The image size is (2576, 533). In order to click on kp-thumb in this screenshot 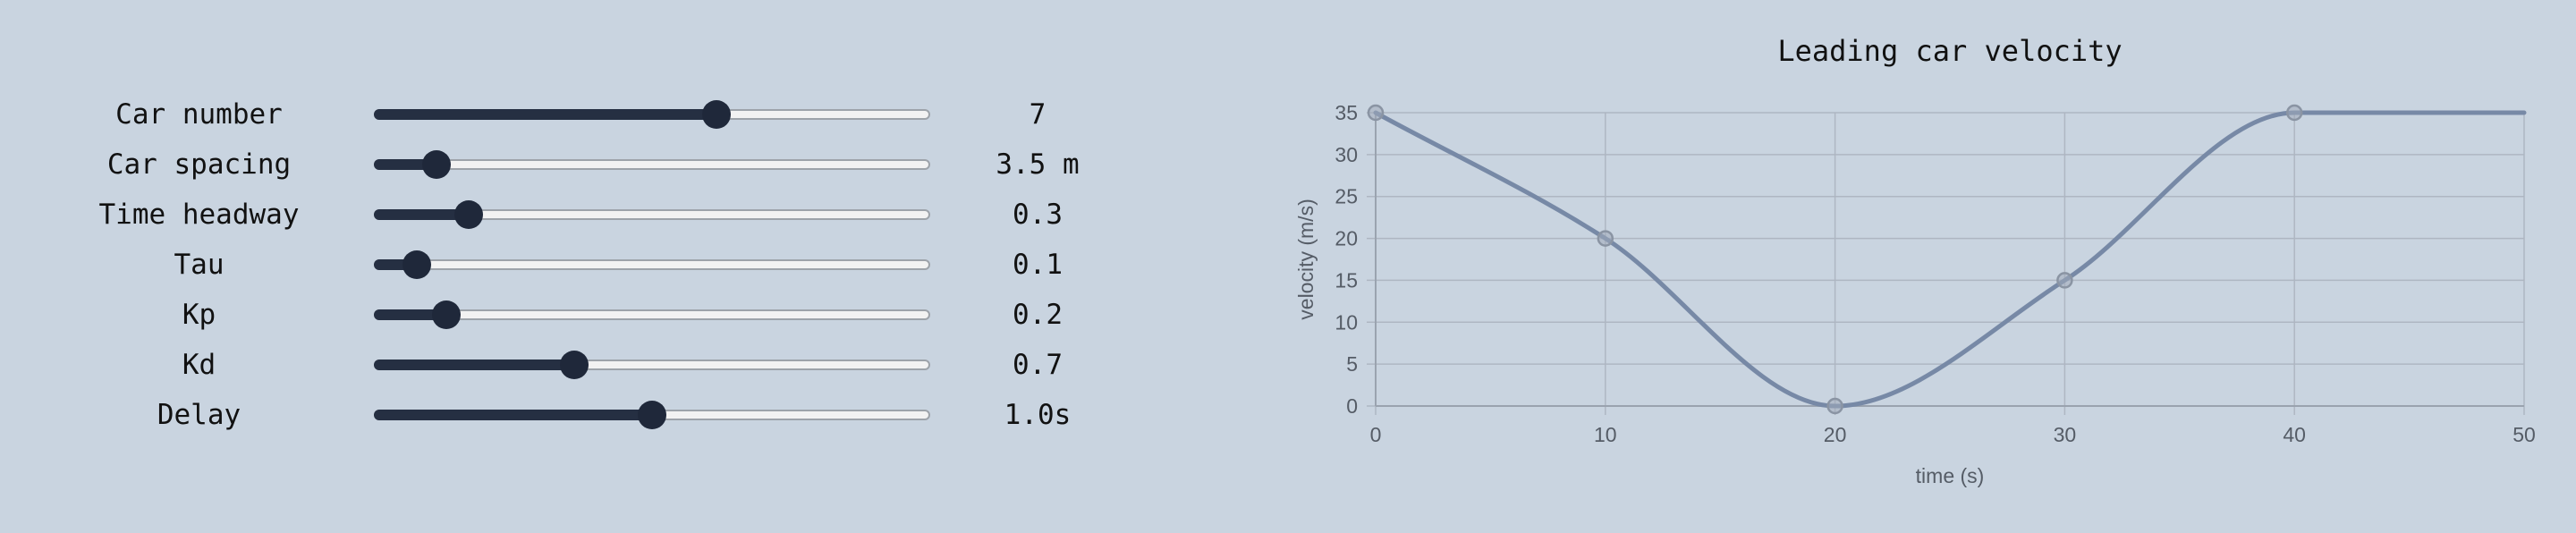, I will do `click(446, 314)`.